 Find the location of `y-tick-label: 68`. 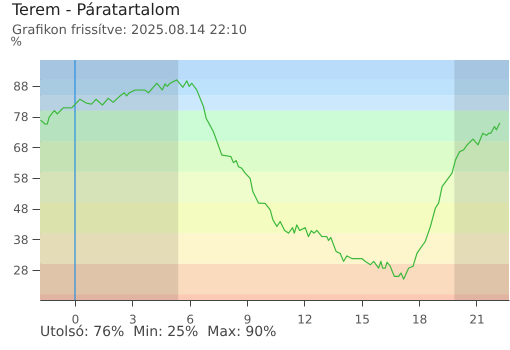

y-tick-label: 68 is located at coordinates (20, 147).